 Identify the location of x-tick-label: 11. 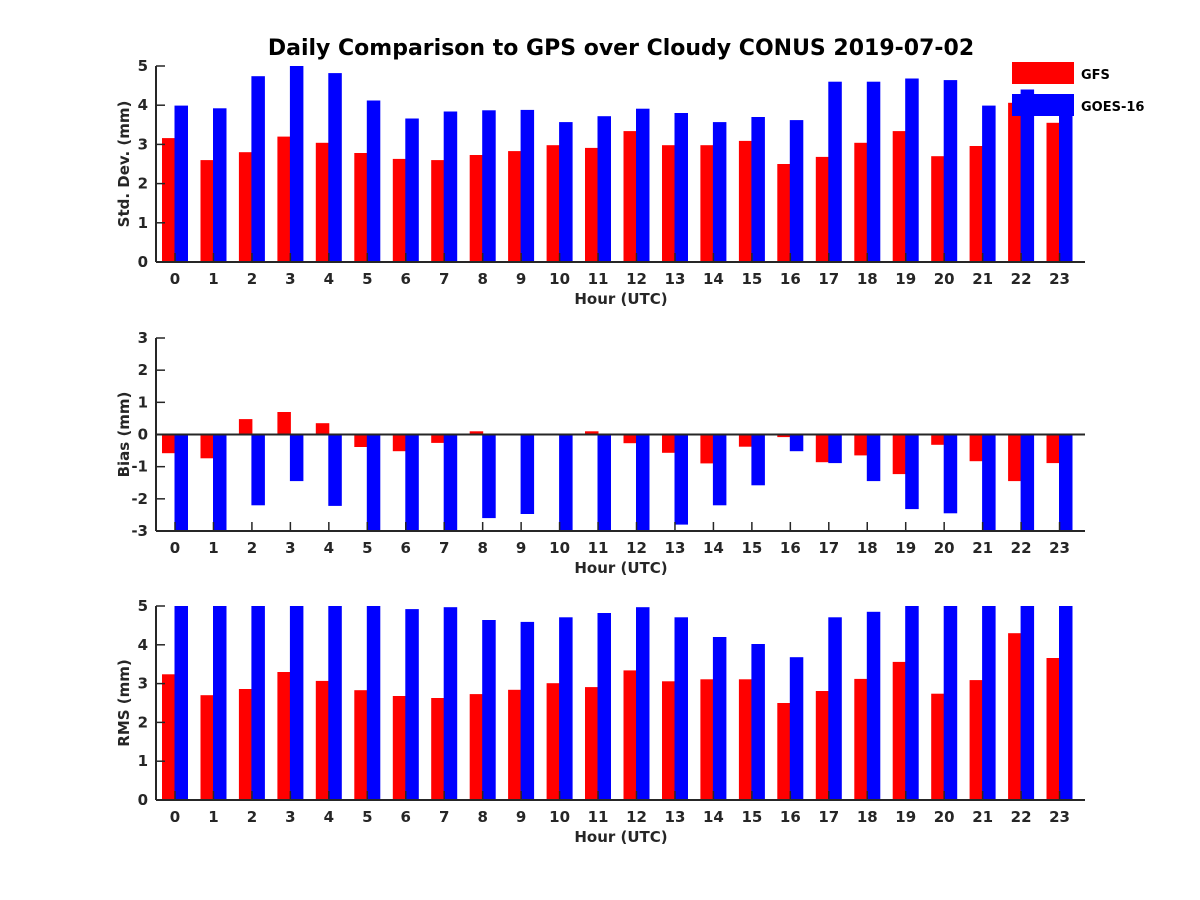
(598, 548).